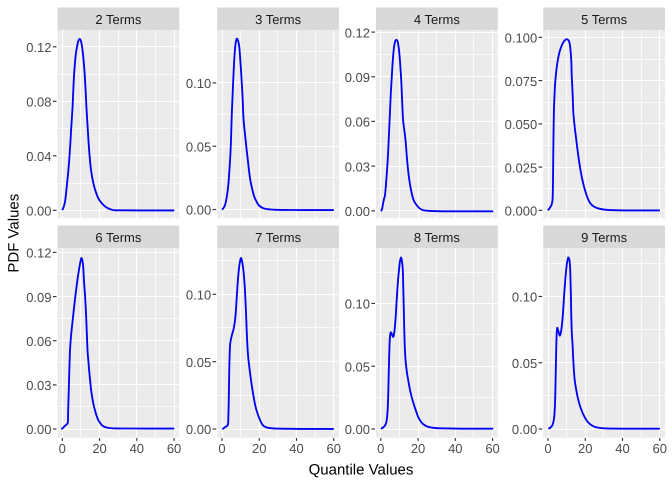  Describe the element at coordinates (361, 469) in the screenshot. I see `svg-text: Quantile Values` at that location.